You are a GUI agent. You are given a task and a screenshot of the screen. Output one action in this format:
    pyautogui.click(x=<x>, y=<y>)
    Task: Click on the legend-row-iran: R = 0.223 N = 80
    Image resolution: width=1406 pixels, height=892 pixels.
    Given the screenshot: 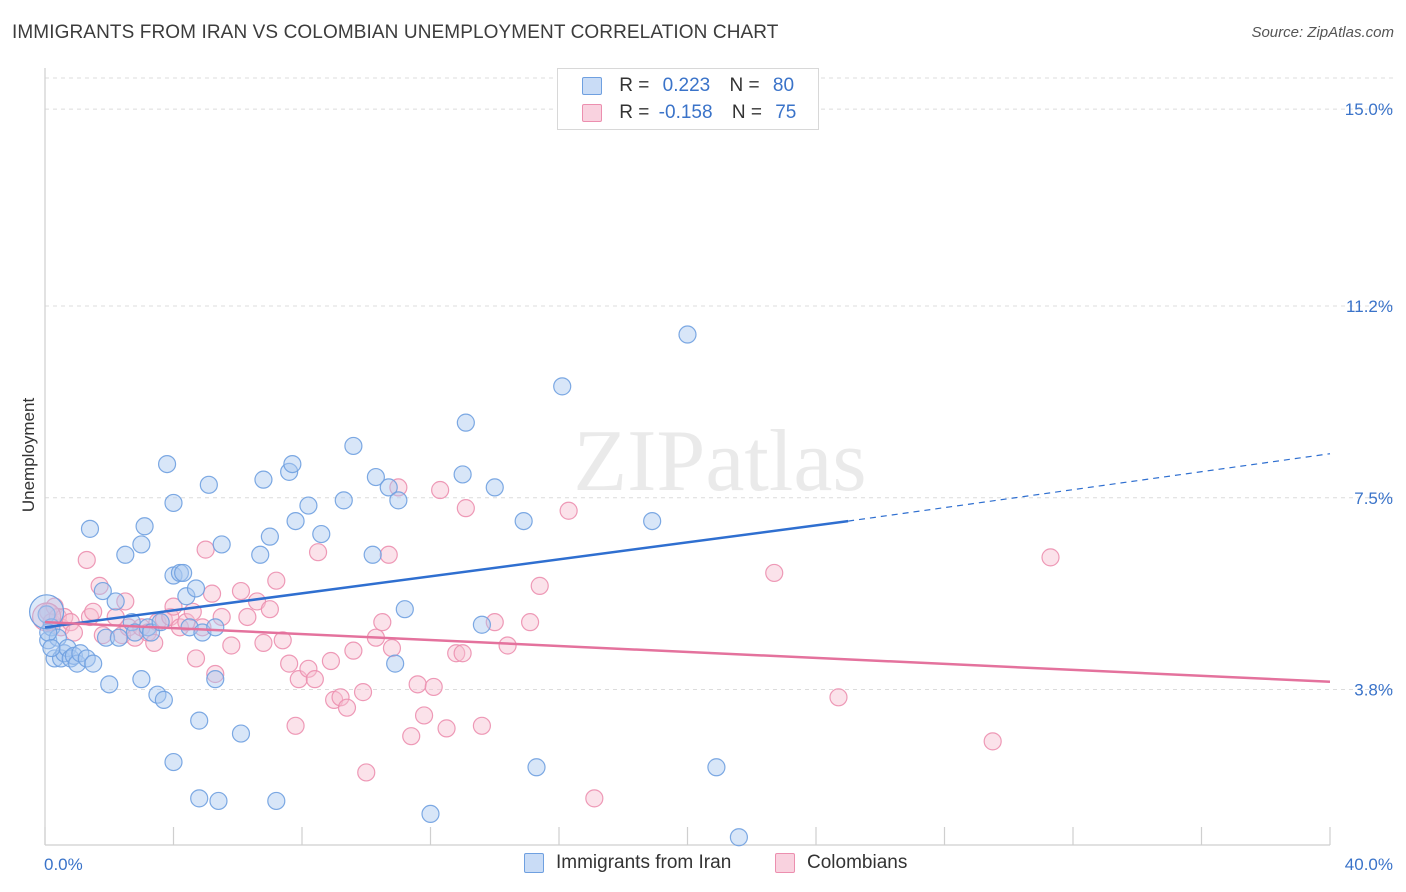 What is the action you would take?
    pyautogui.click(x=688, y=88)
    